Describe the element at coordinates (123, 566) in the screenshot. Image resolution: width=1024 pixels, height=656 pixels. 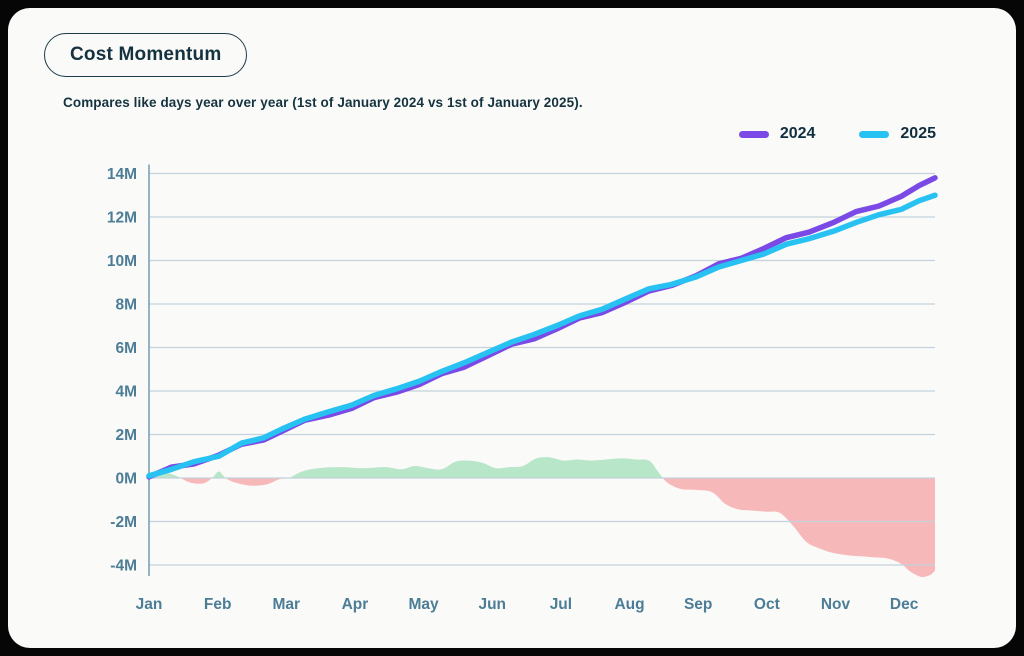
I see `y-tick-label: -4M` at that location.